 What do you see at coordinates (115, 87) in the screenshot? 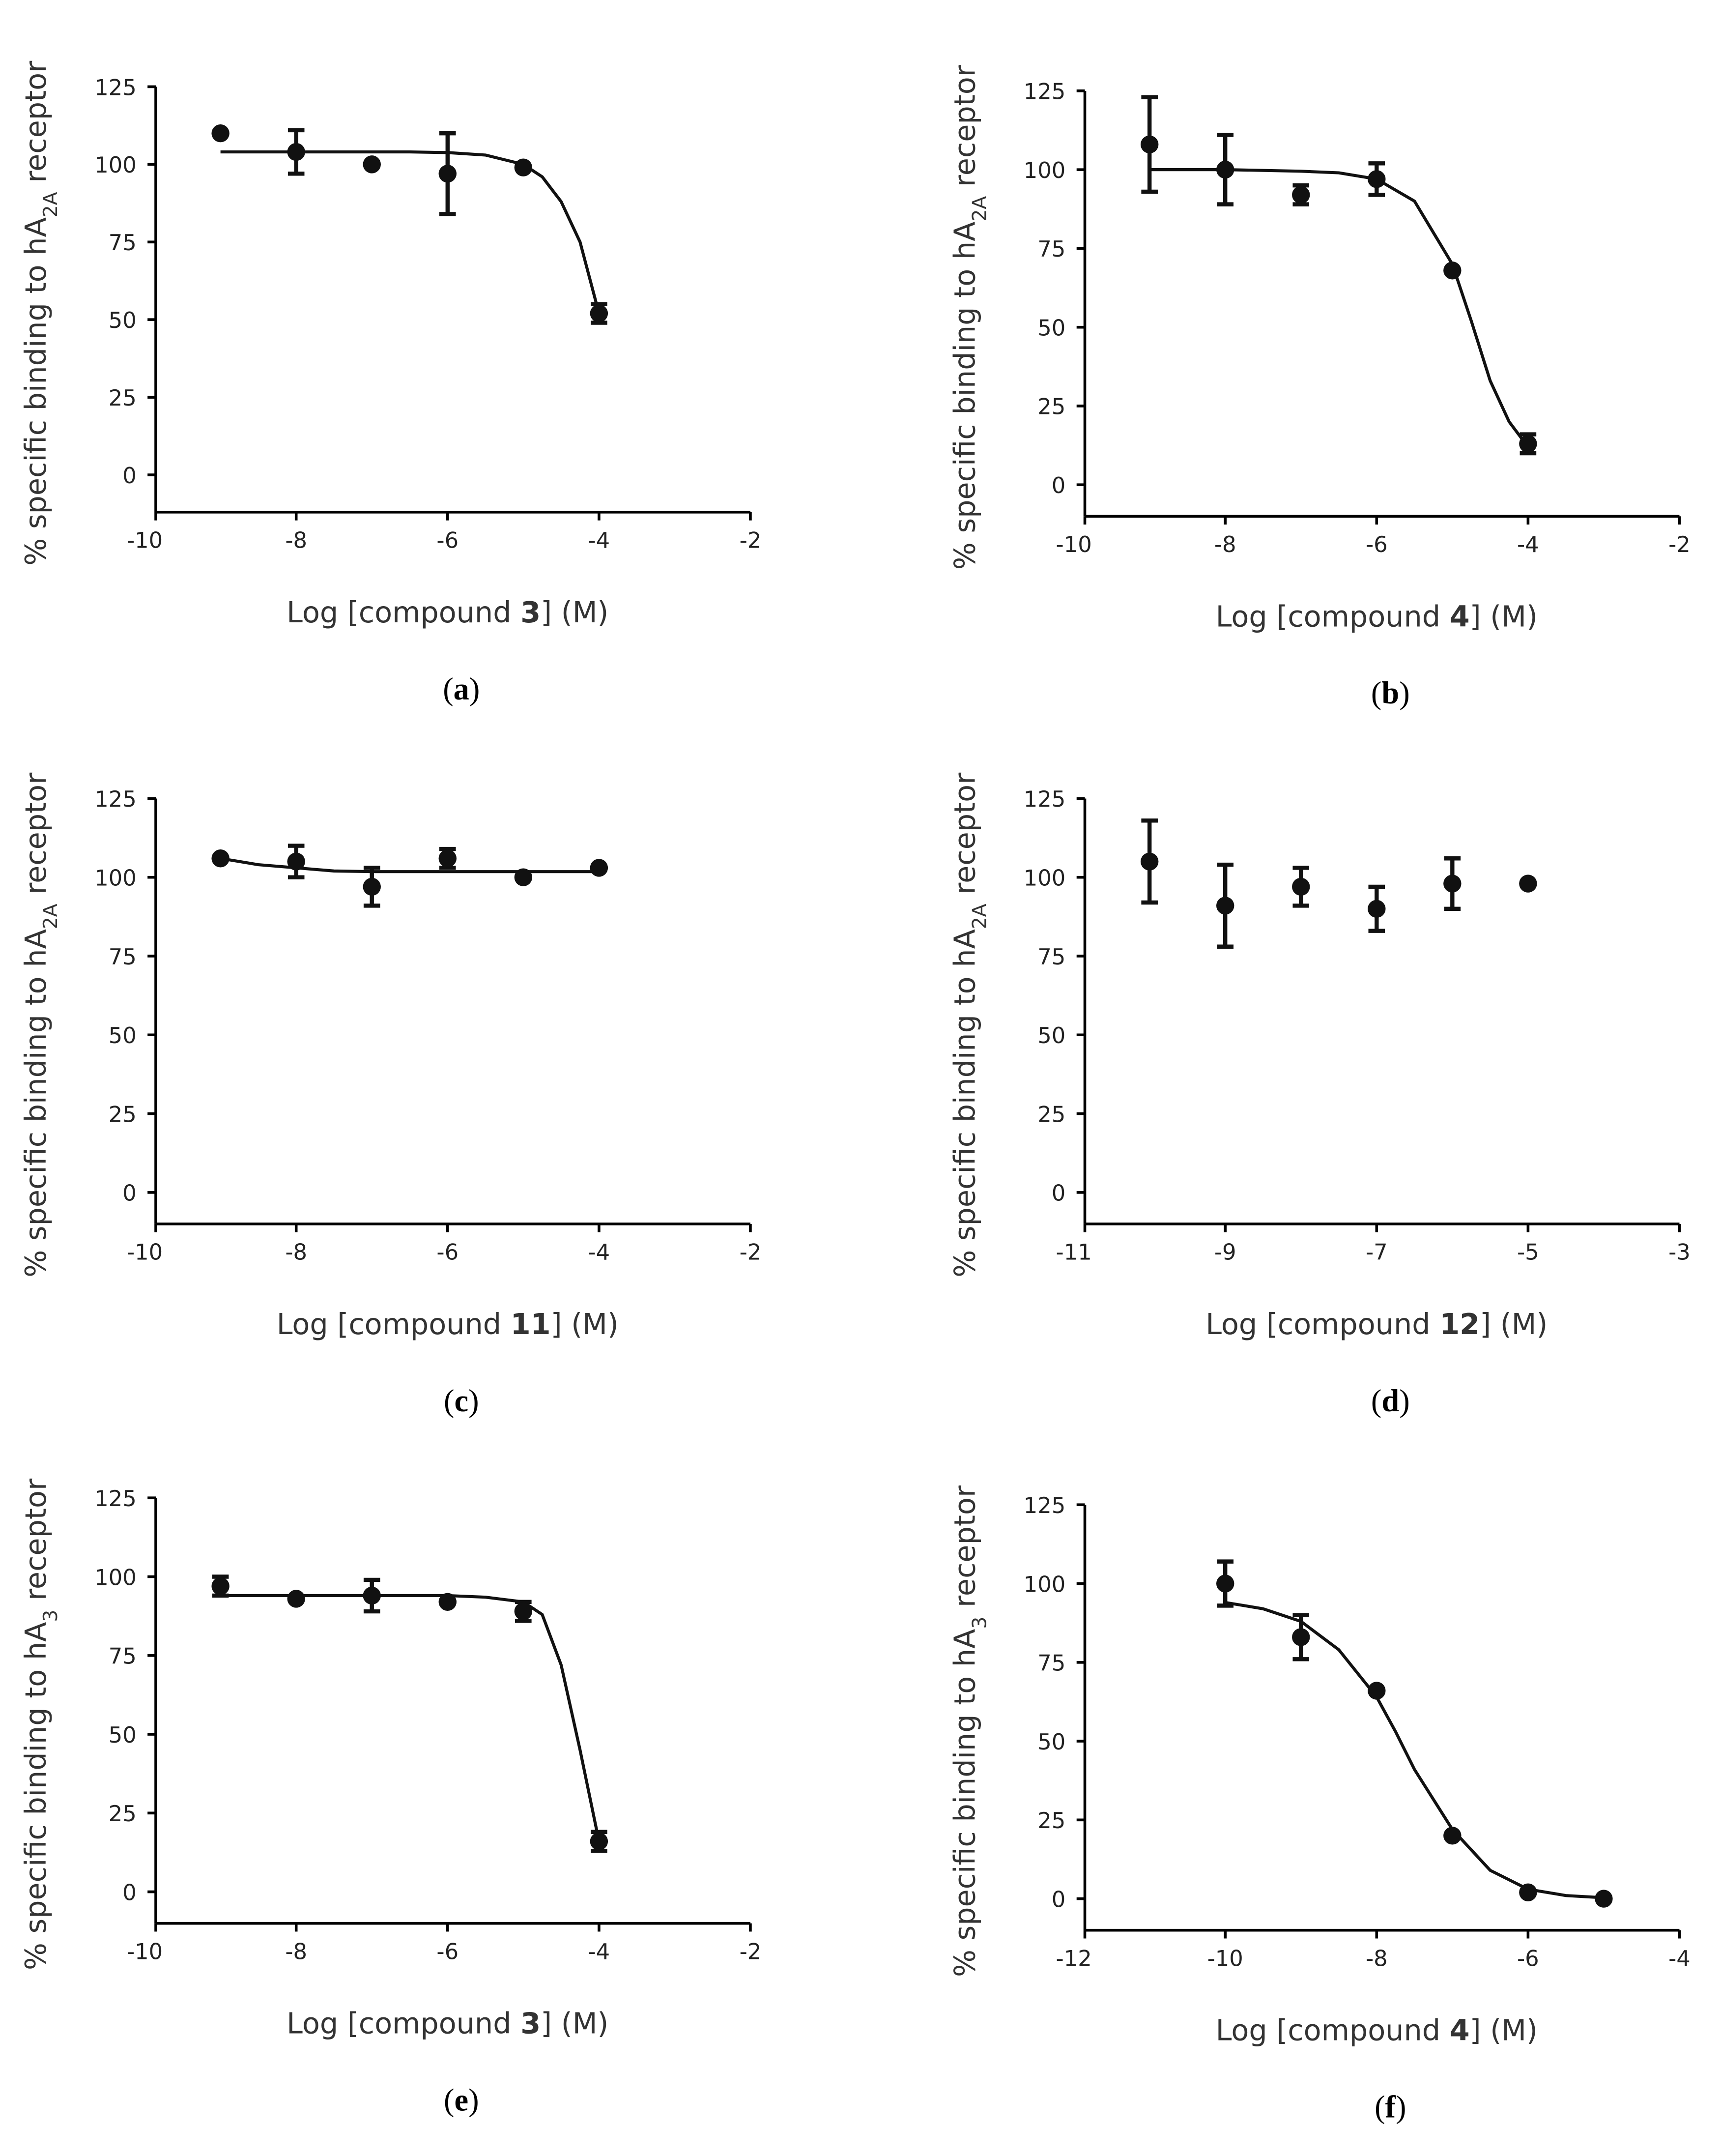
I see `y-tick-label: 125` at bounding box center [115, 87].